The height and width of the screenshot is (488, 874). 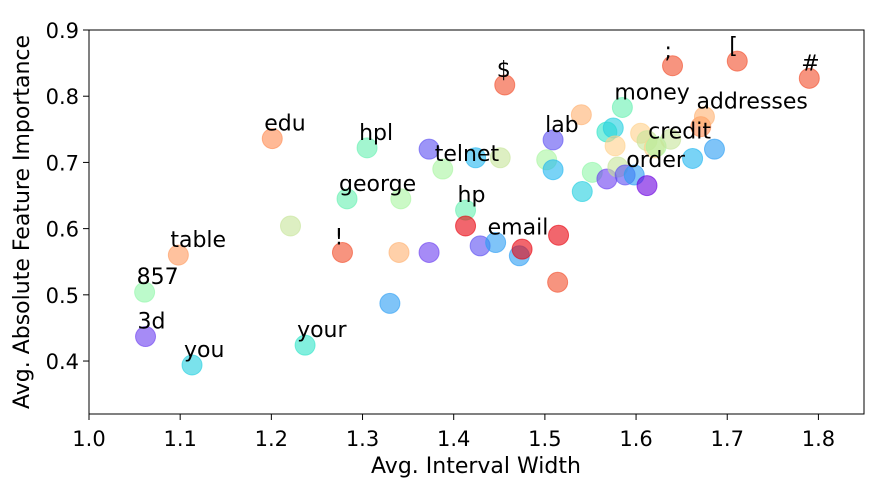 What do you see at coordinates (727, 439) in the screenshot?
I see `x-tick-label: 1.7` at bounding box center [727, 439].